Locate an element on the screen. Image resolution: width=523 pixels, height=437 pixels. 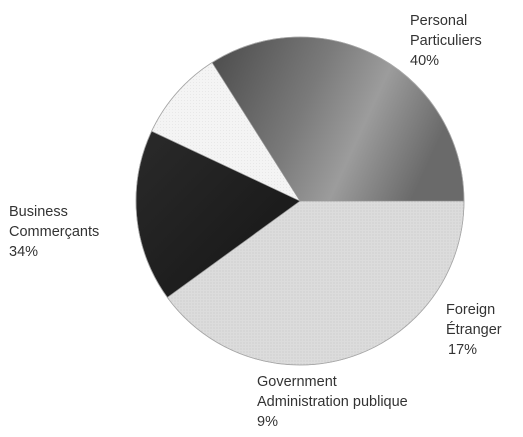
label-foreign-en: Foreign is located at coordinates (471, 310).